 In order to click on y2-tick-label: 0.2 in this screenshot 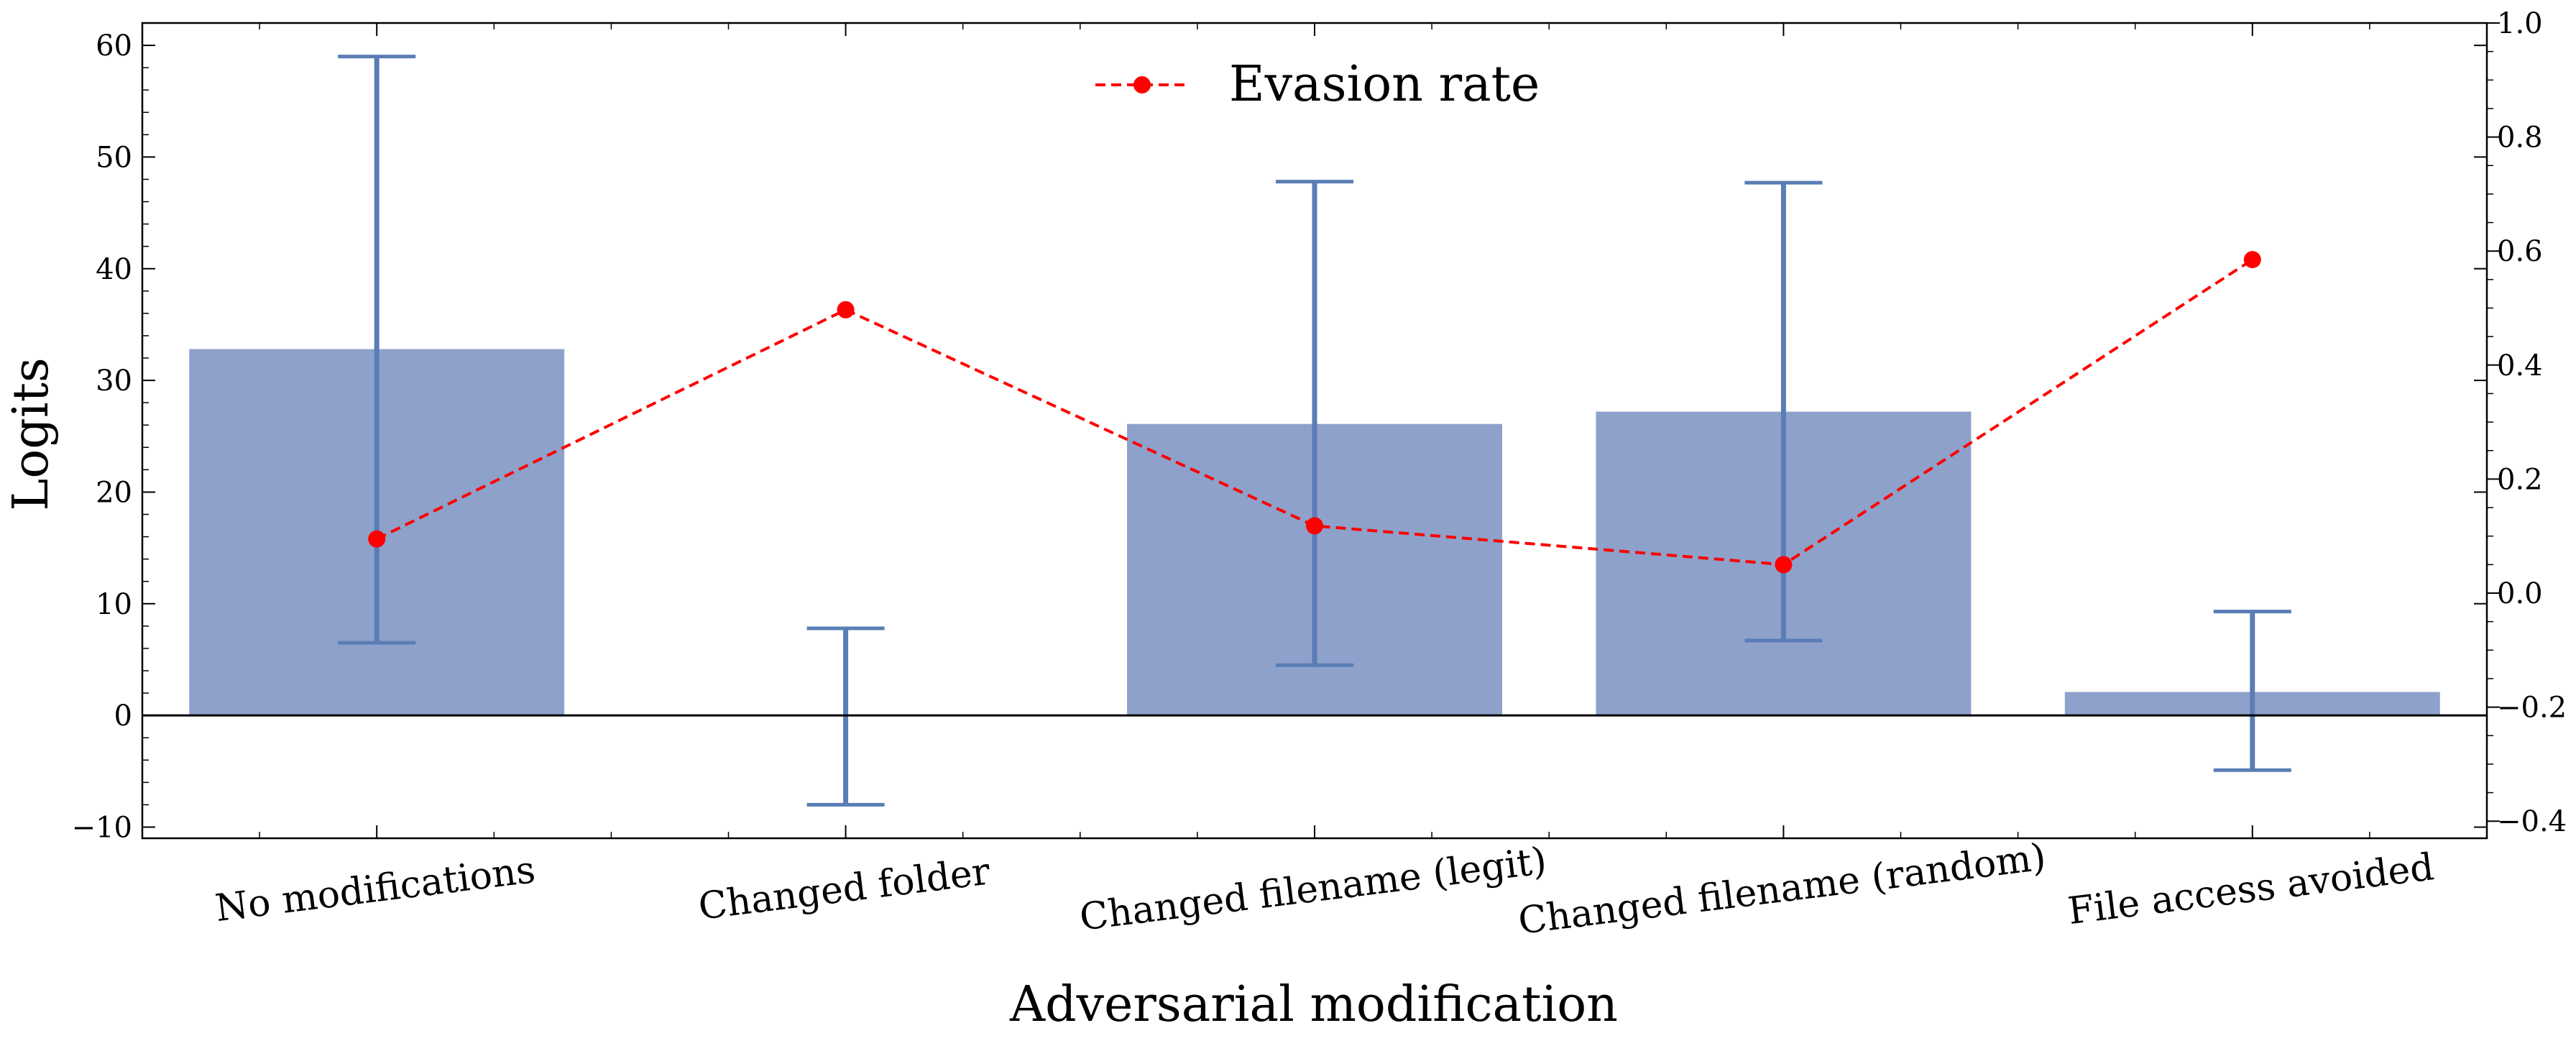, I will do `click(2520, 479)`.